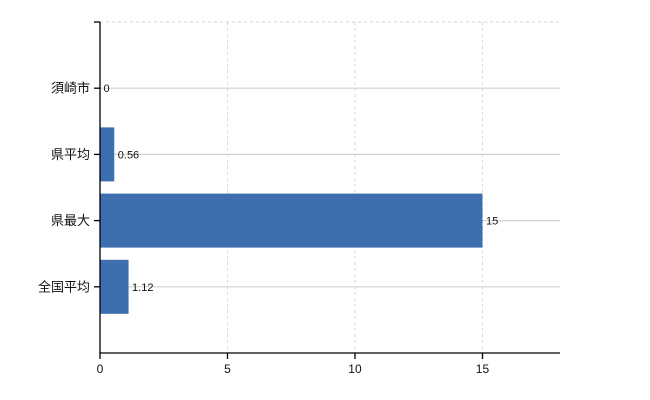 Image resolution: width=650 pixels, height=400 pixels. What do you see at coordinates (492, 222) in the screenshot?
I see `bar-value-label: 15` at bounding box center [492, 222].